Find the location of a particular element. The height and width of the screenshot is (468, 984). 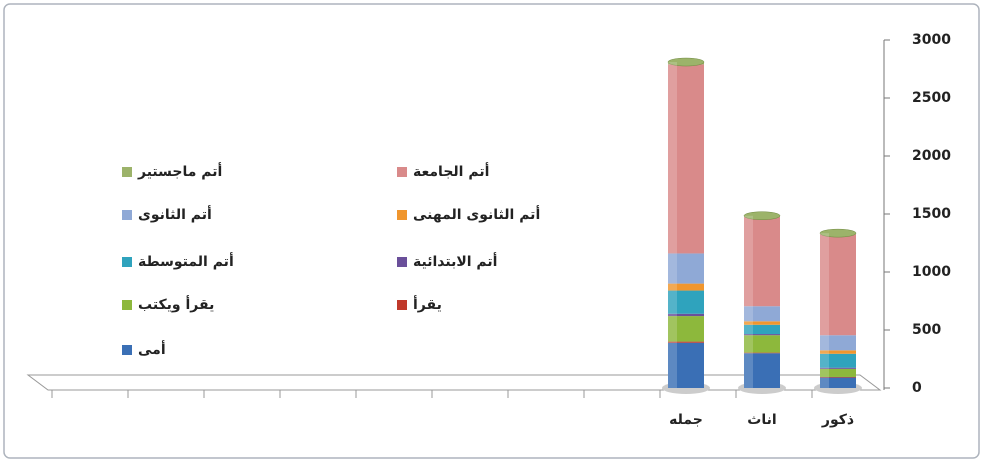

legend-label: أمى is located at coordinates (152, 349).